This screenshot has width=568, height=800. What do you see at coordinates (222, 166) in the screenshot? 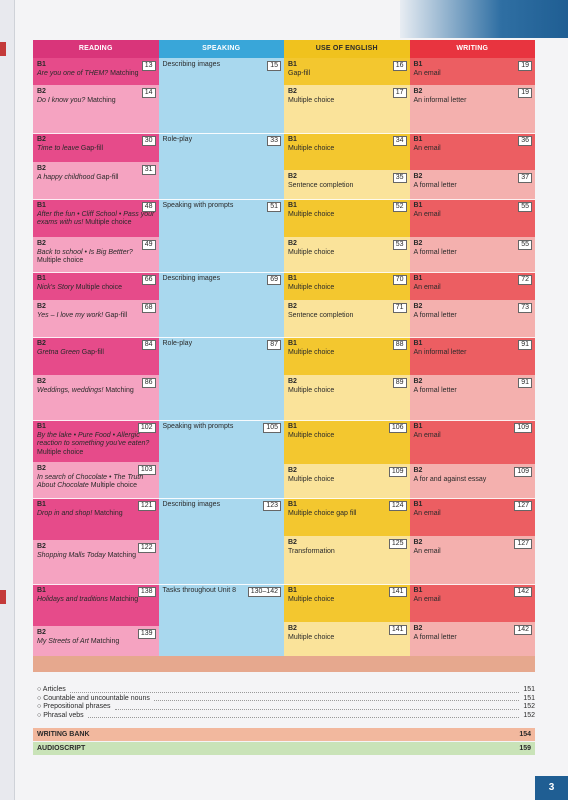
I see `speaking-entry: Role-play 33` at bounding box center [222, 166].